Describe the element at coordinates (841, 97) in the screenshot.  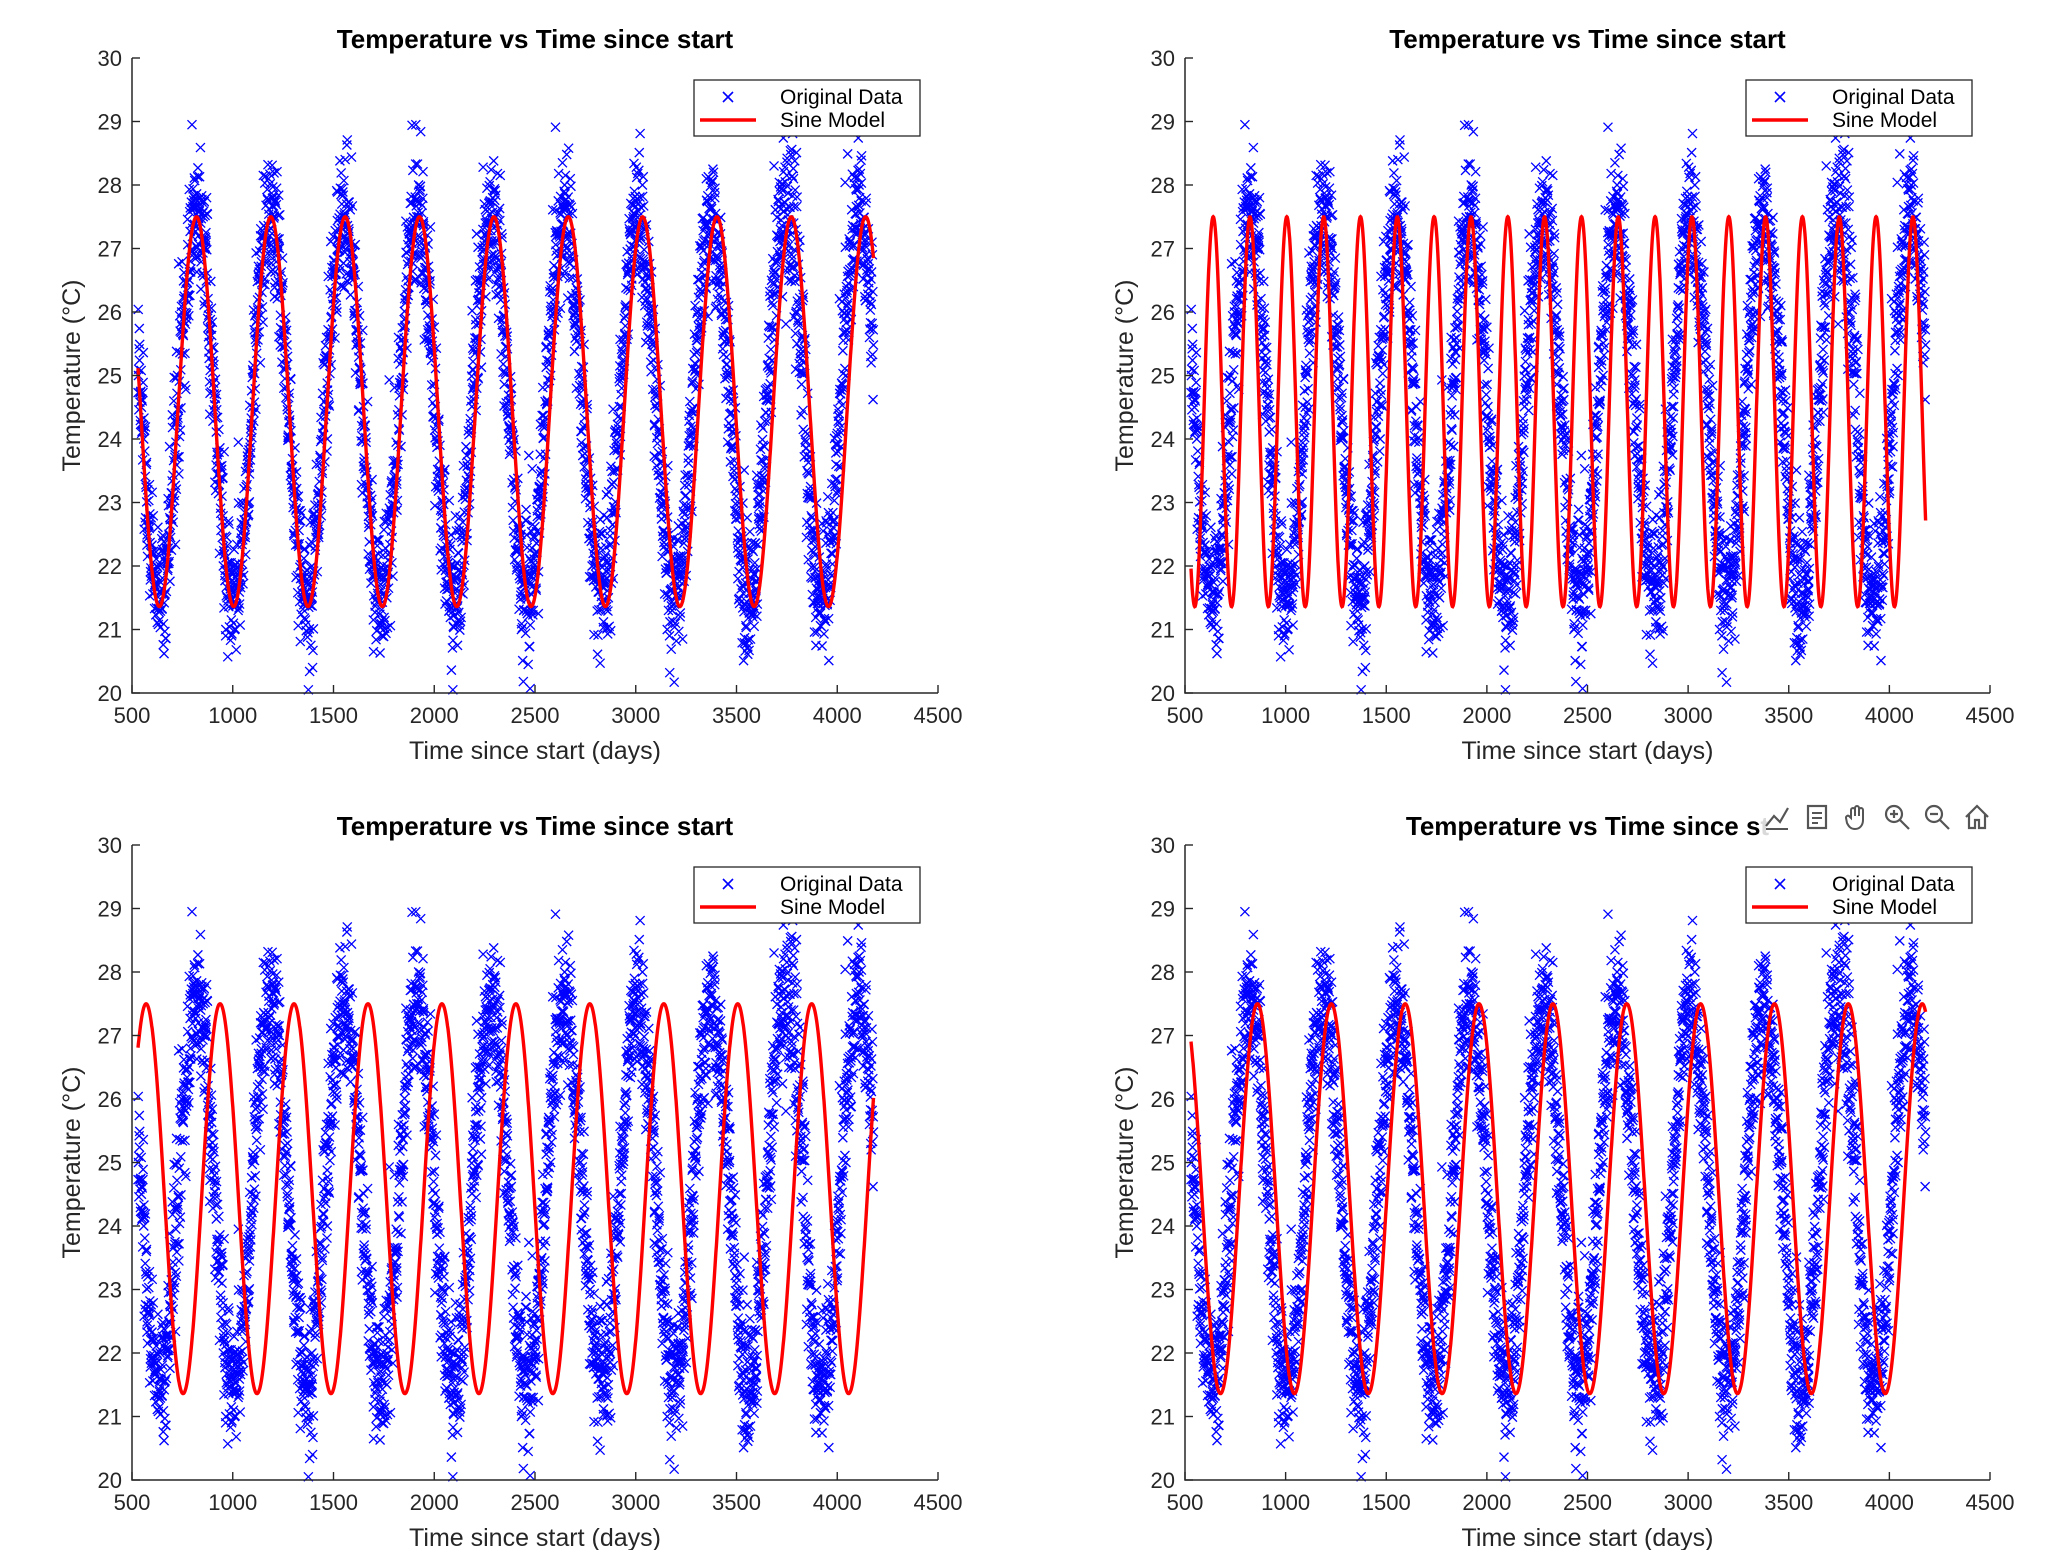
I see `legend-label-original: Original Data` at that location.